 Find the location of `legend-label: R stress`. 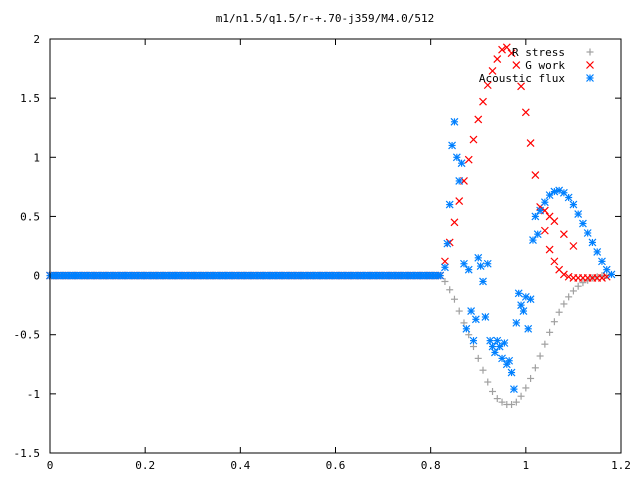

legend-label: R stress is located at coordinates (538, 52).